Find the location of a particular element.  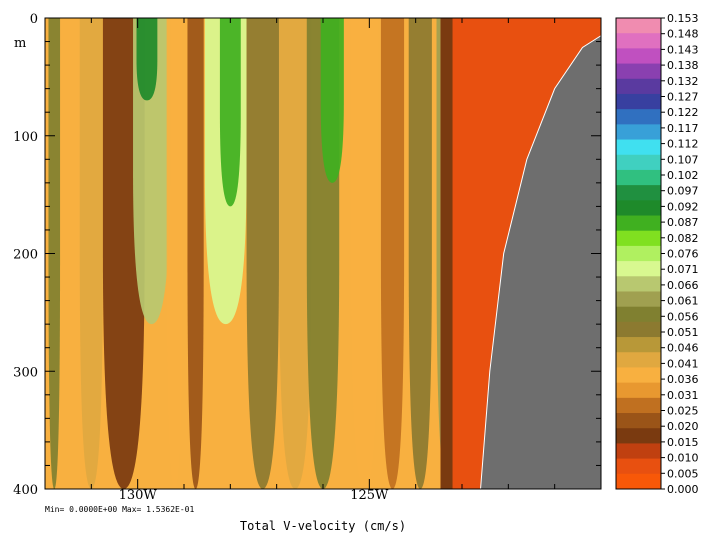

colorbar-label: 0.138 is located at coordinates (683, 65).